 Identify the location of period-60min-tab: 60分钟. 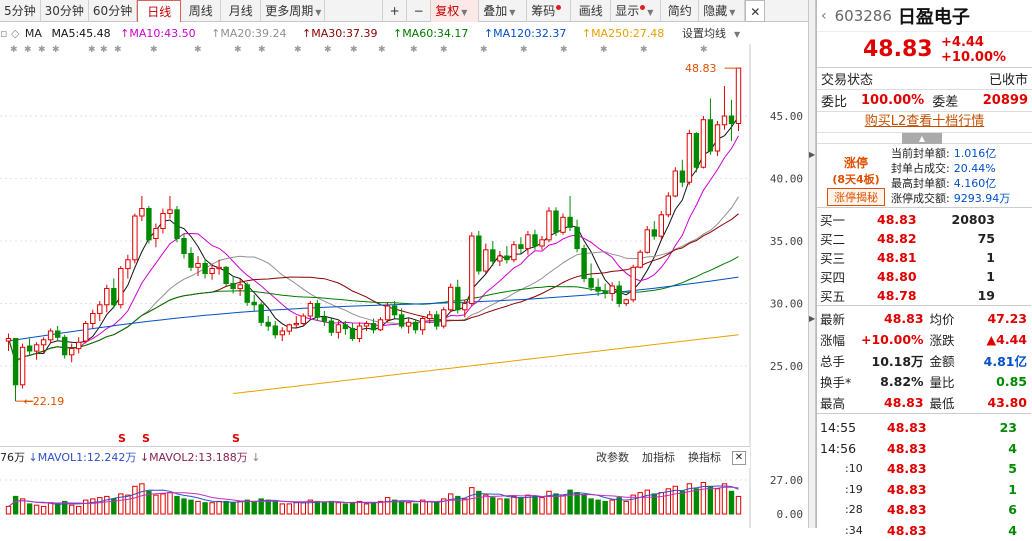
(113, 11).